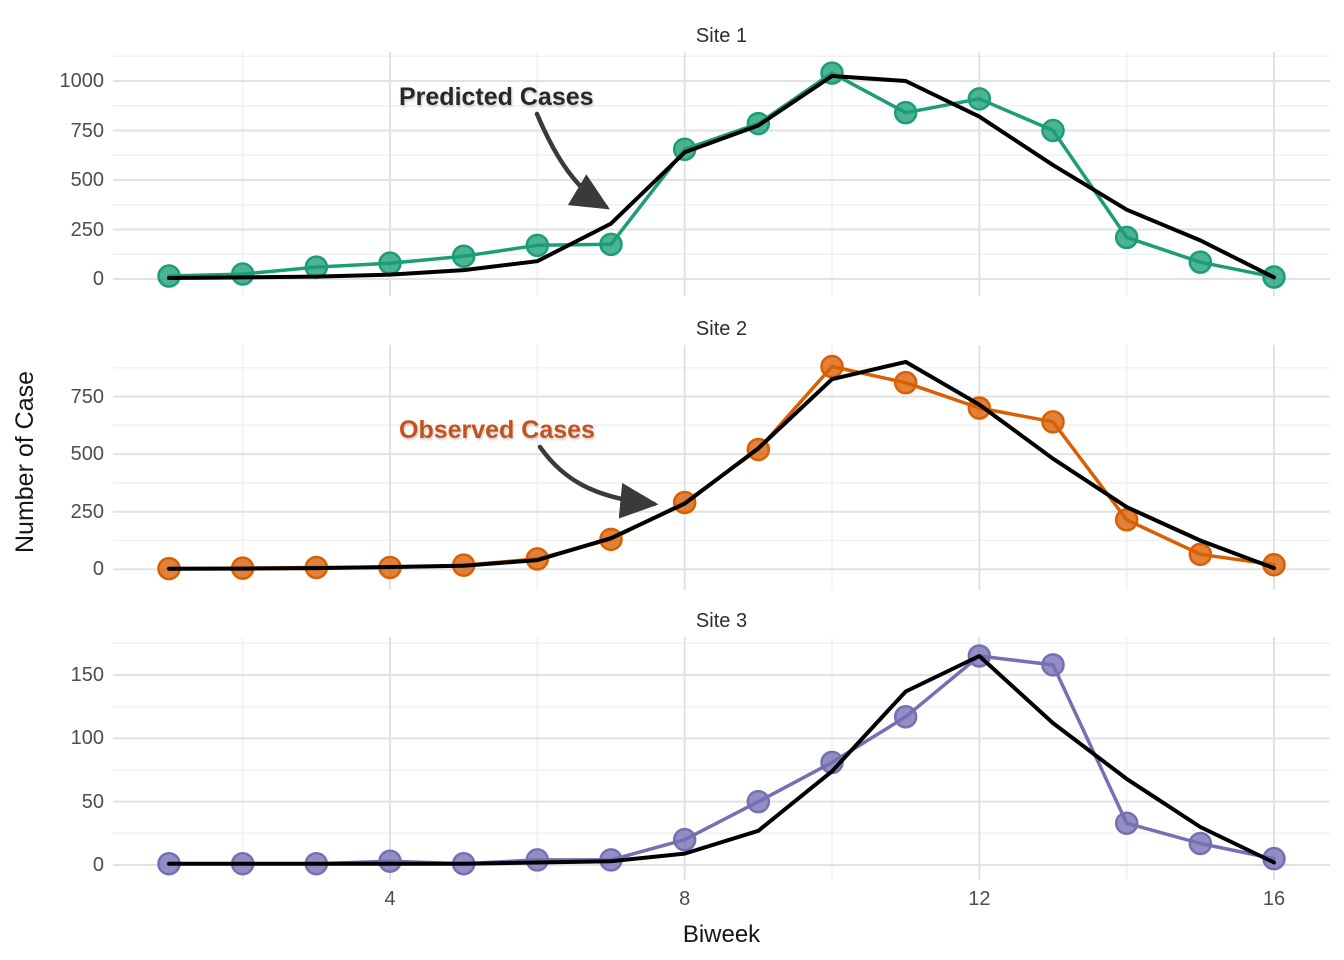 This screenshot has width=1344, height=960. What do you see at coordinates (87, 738) in the screenshot?
I see `y-tick-label: 100` at bounding box center [87, 738].